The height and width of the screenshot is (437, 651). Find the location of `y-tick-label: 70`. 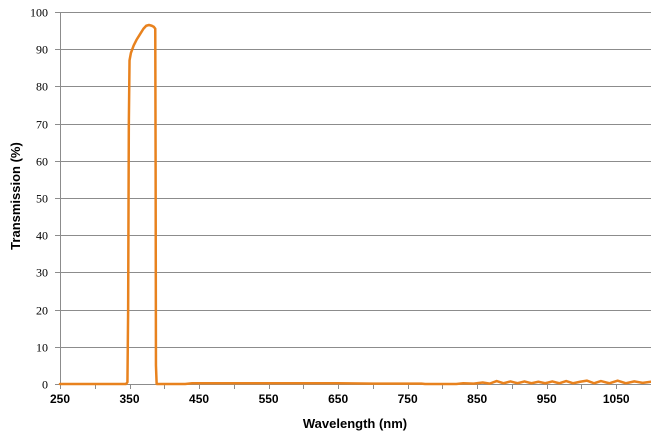

y-tick-label: 70 is located at coordinates (42, 125).